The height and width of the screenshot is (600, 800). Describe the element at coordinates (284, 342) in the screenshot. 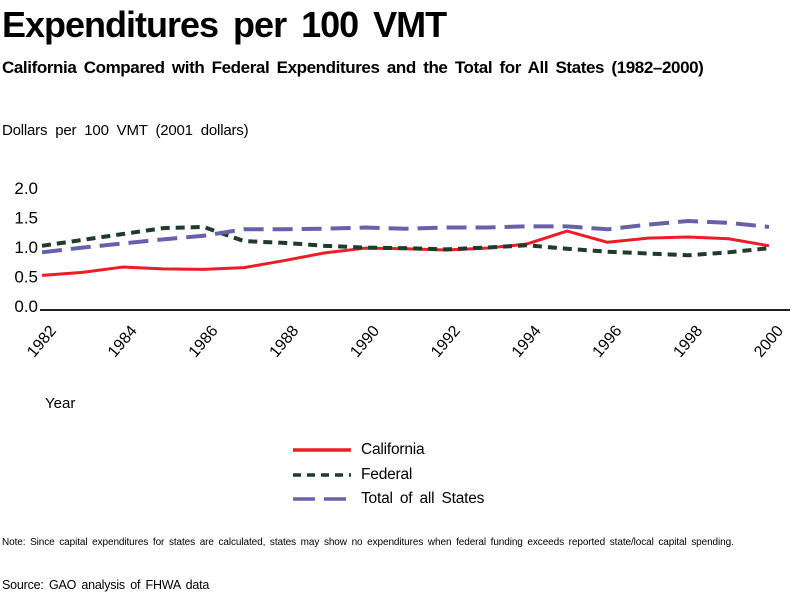

I see `x-tick-label: 1988` at that location.